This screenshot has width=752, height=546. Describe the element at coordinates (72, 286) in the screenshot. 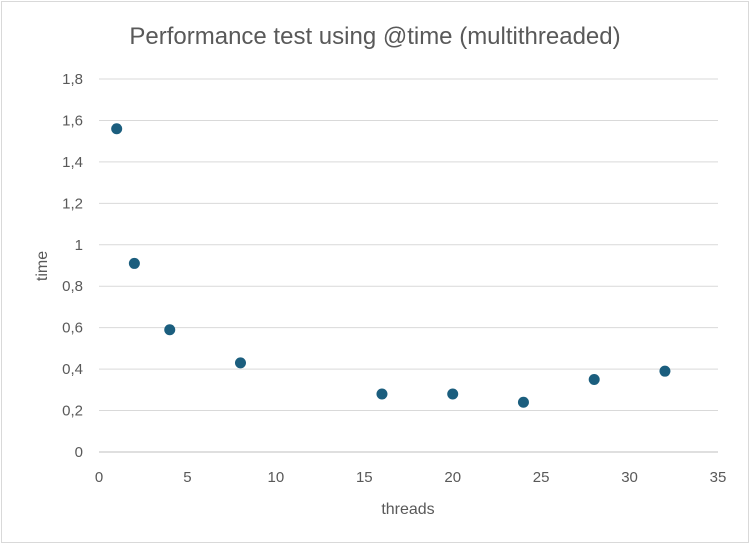

I see `y-tick-label: 0,8` at that location.